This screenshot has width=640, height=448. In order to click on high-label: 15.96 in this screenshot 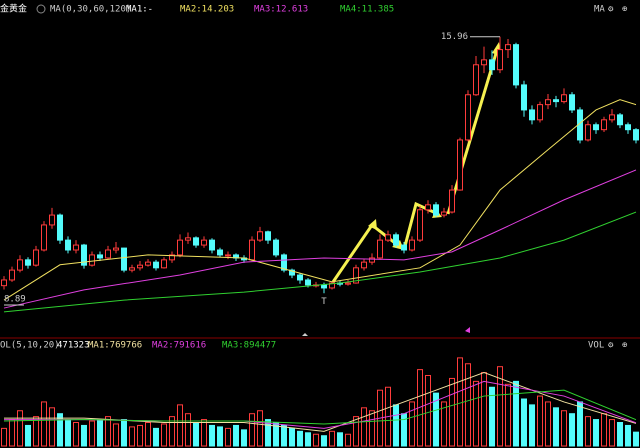, I will do `click(454, 37)`.